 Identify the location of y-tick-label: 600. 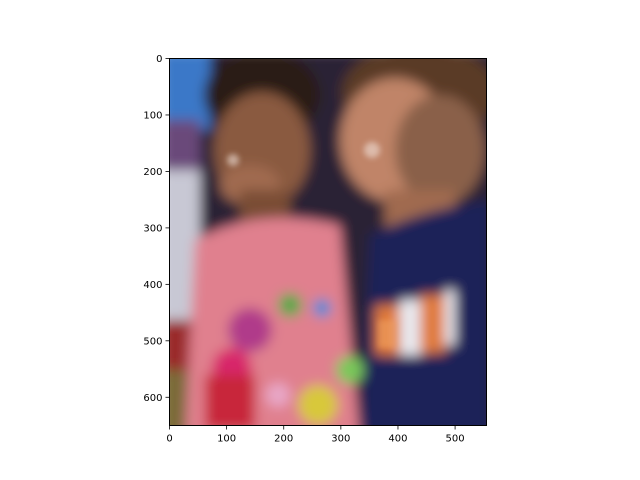
(152, 398).